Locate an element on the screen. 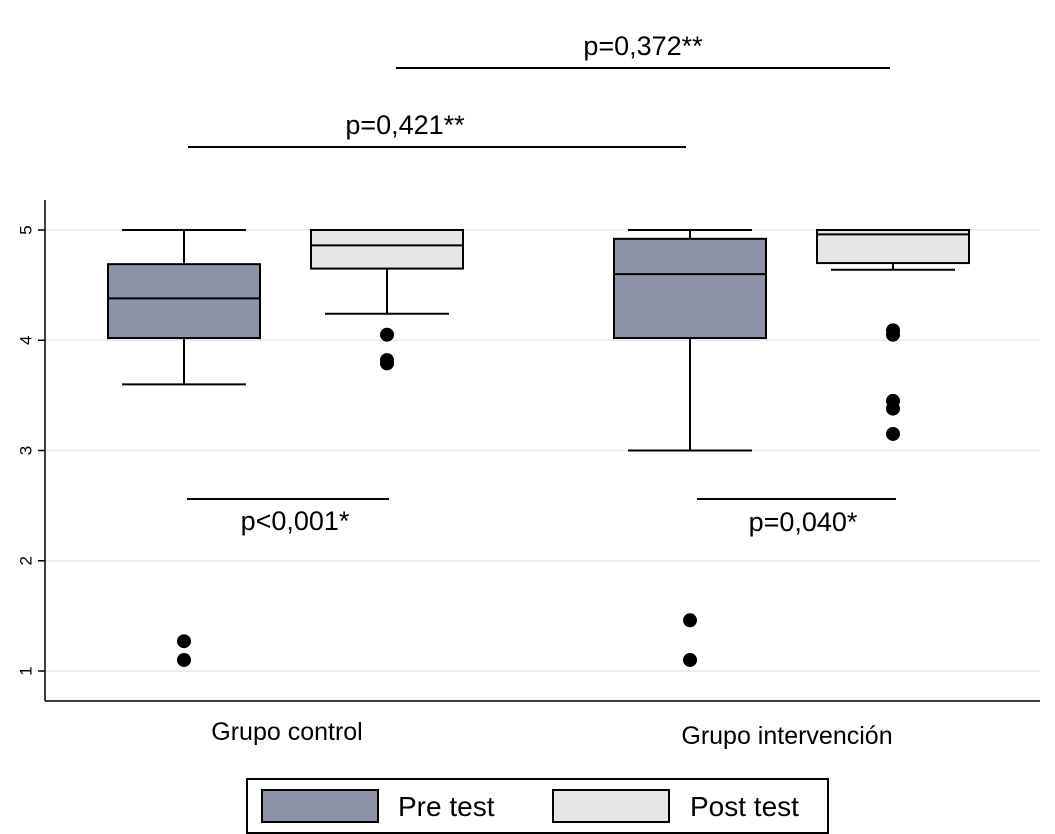 The height and width of the screenshot is (834, 1055). p-value-label: p=0,040* is located at coordinates (803, 522).